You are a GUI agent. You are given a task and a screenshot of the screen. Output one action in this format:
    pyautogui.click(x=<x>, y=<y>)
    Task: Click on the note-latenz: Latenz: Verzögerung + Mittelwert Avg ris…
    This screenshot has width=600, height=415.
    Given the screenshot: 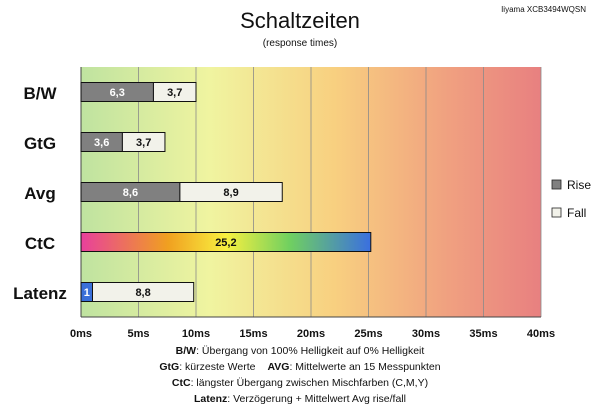 What is the action you would take?
    pyautogui.click(x=300, y=399)
    